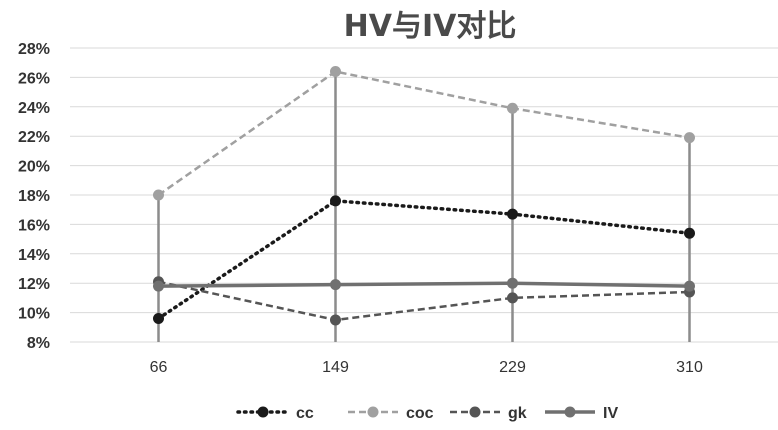 This screenshot has width=778, height=430. Describe the element at coordinates (488, 413) in the screenshot. I see `legend-entry: gk` at that location.